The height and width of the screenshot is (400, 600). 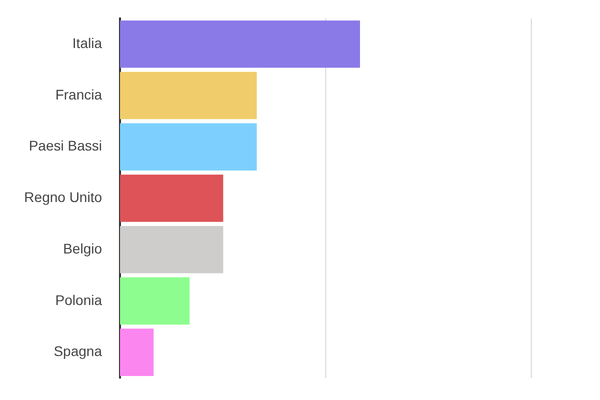 What do you see at coordinates (78, 300) in the screenshot?
I see `y-tick-label: Polonia` at bounding box center [78, 300].